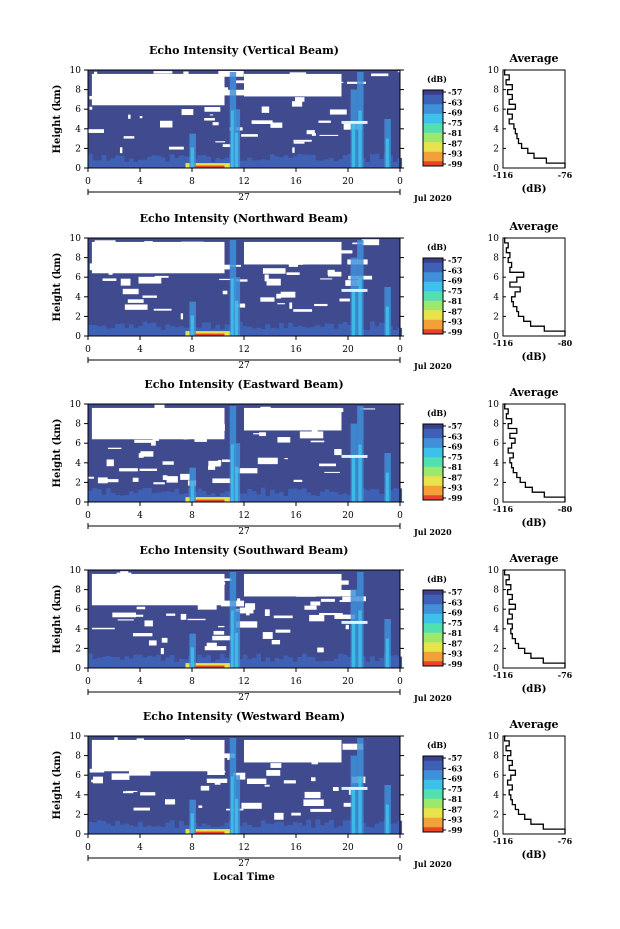 The height and width of the screenshot is (929, 620). Describe the element at coordinates (534, 357) in the screenshot. I see `average-x-axis-label: (dB)` at that location.